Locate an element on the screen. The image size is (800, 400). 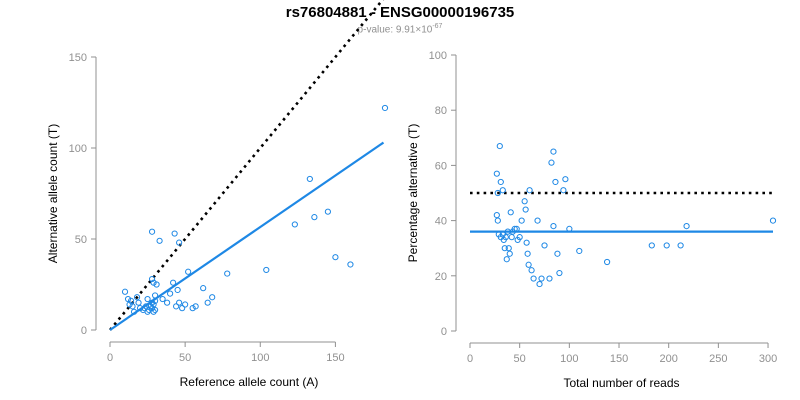
left-x-tick-label: 150 is located at coordinates (335, 358).